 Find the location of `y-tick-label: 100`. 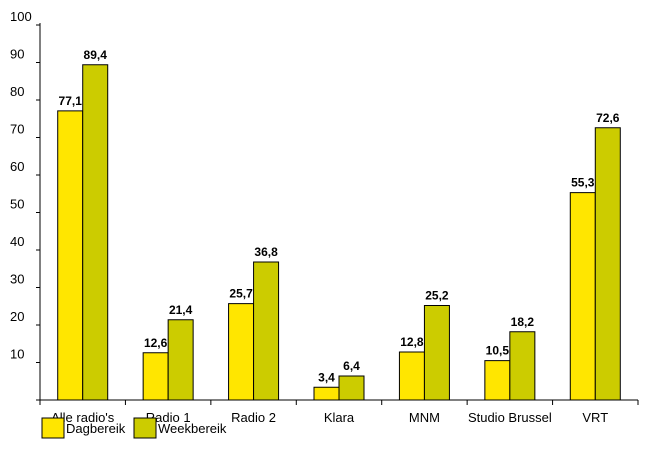

y-tick-label: 100 is located at coordinates (21, 16).